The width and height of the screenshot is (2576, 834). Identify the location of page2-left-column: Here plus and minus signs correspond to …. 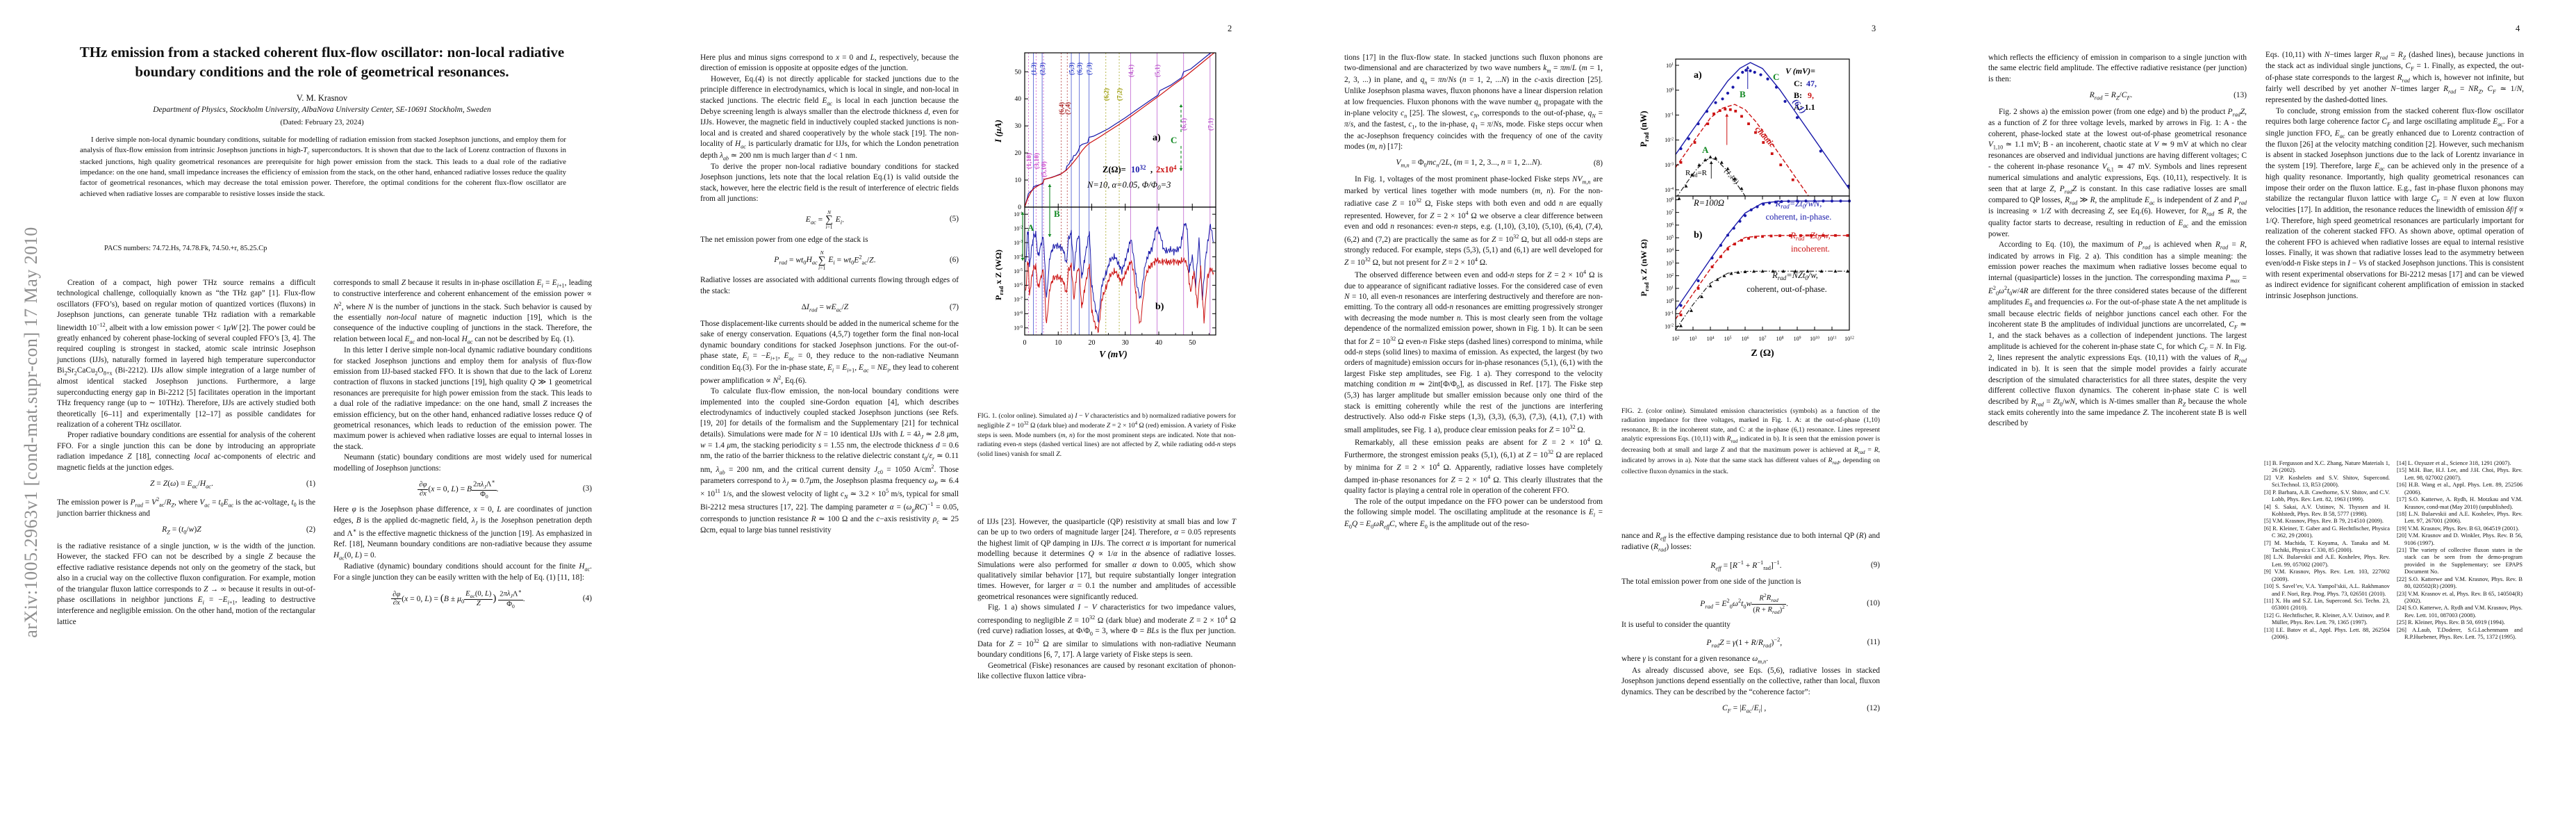
(830, 294).